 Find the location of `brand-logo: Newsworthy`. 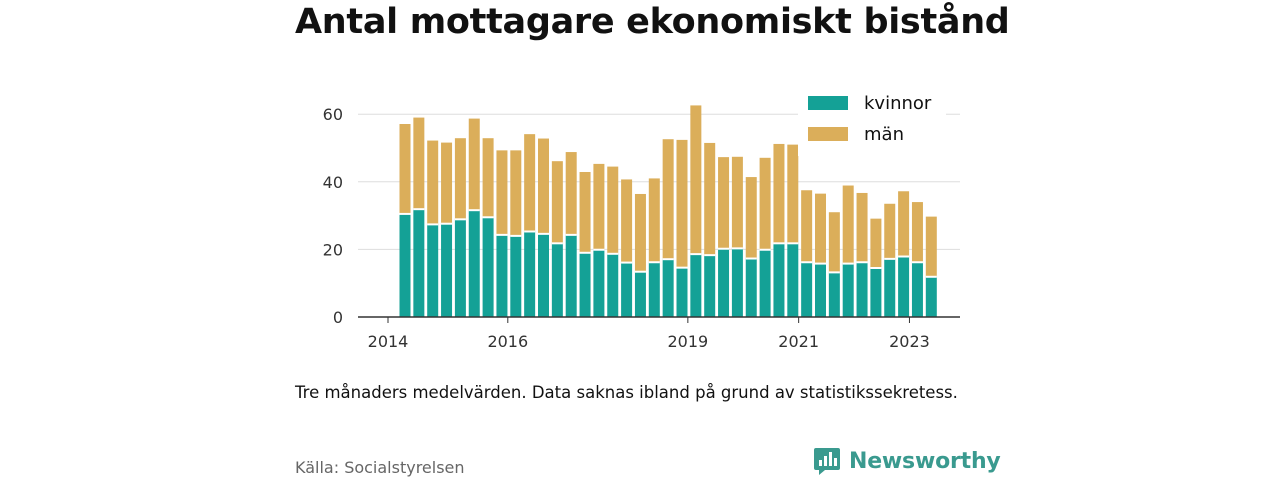

brand-logo: Newsworthy is located at coordinates (907, 461).